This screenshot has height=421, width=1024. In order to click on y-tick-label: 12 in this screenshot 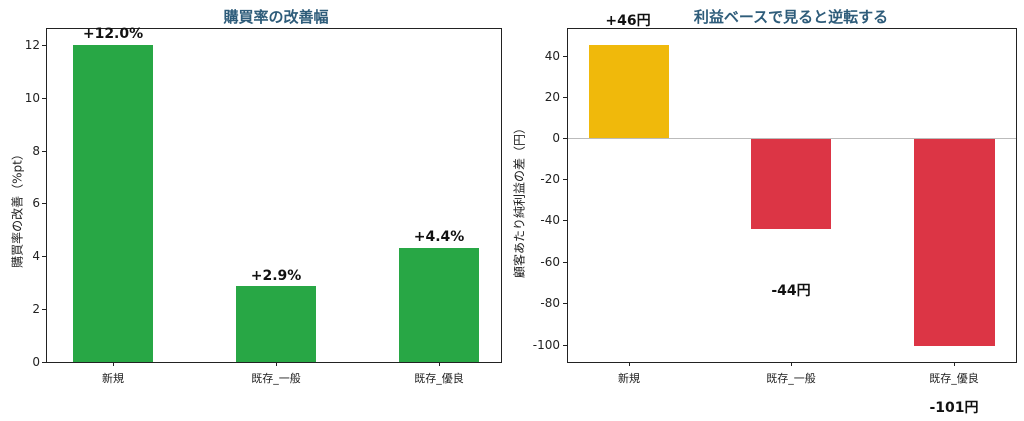, I will do `click(32, 45)`.